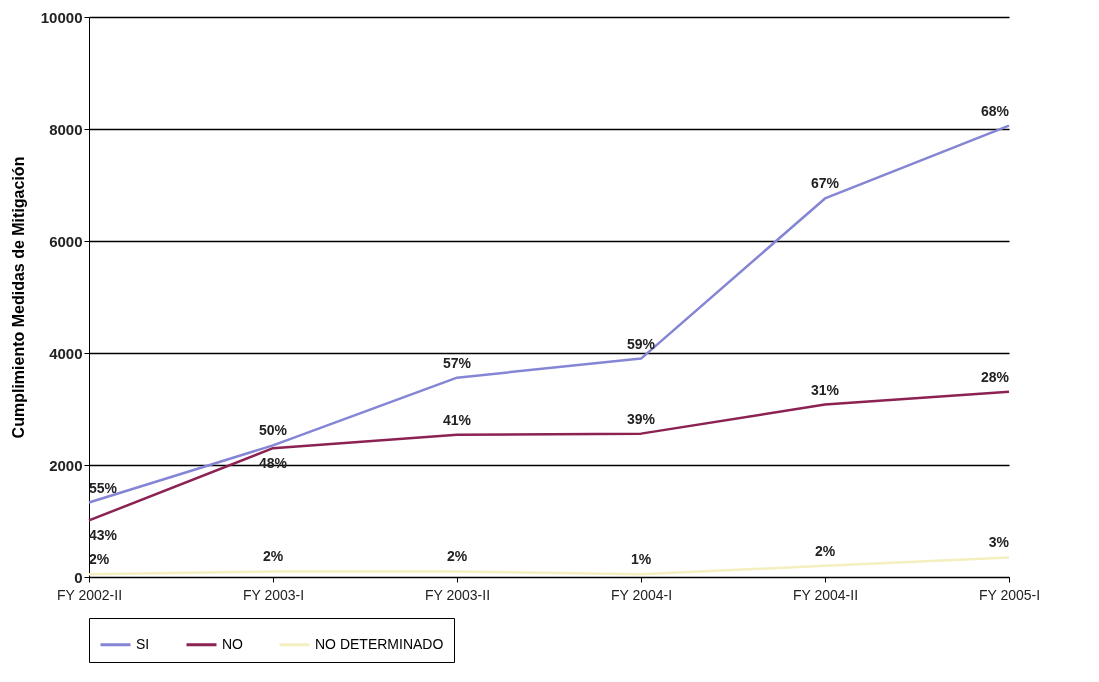 Image resolution: width=1099 pixels, height=682 pixels. What do you see at coordinates (78, 577) in the screenshot?
I see `y-tick-label: 0` at bounding box center [78, 577].